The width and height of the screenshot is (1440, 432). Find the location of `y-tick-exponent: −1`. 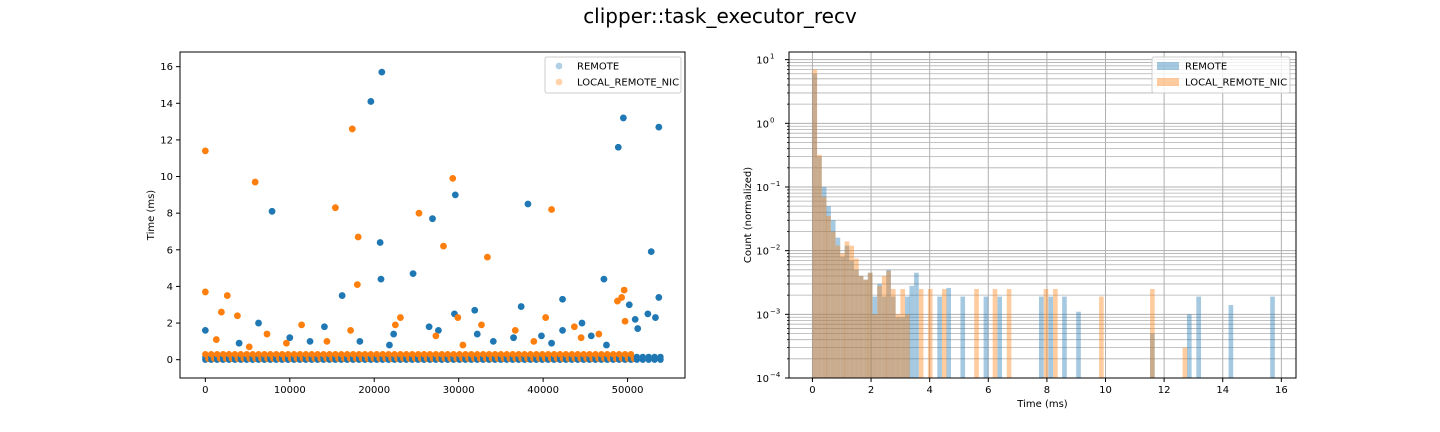

y-tick-exponent: −1 is located at coordinates (775, 184).